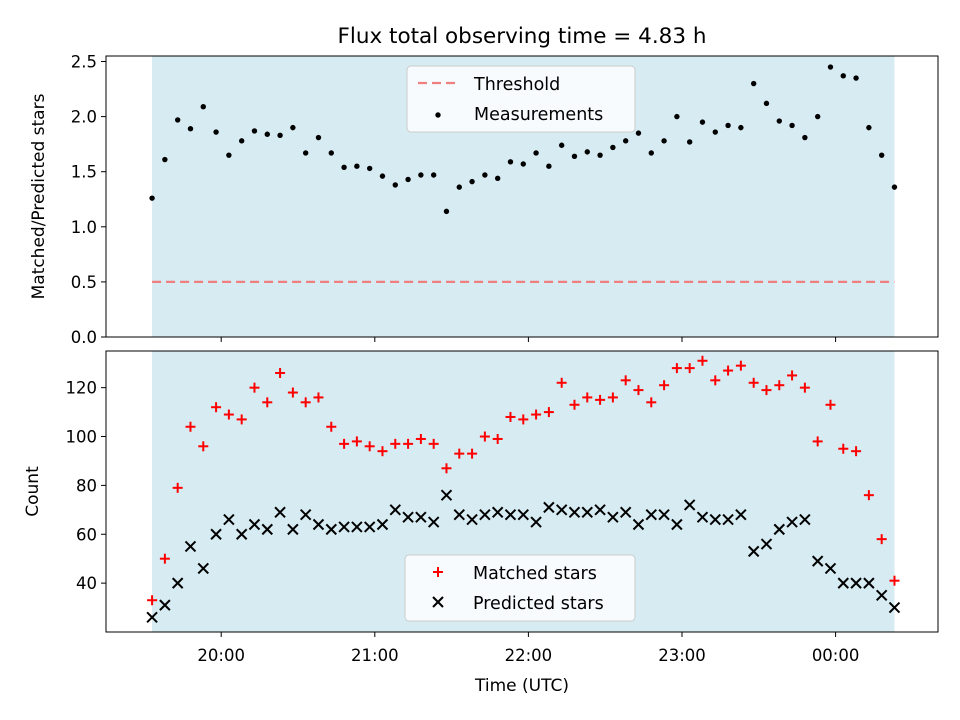 This screenshot has height=720, width=960. I want to click on x-tick-label: 00:00, so click(836, 655).